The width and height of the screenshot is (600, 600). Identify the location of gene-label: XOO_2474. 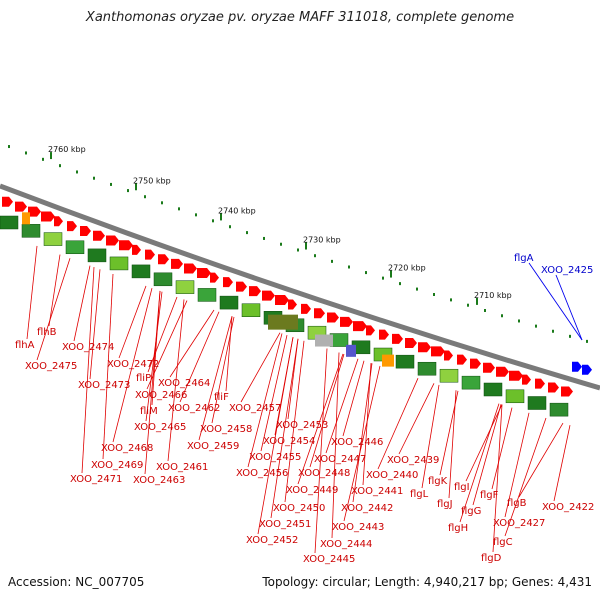
(88, 347).